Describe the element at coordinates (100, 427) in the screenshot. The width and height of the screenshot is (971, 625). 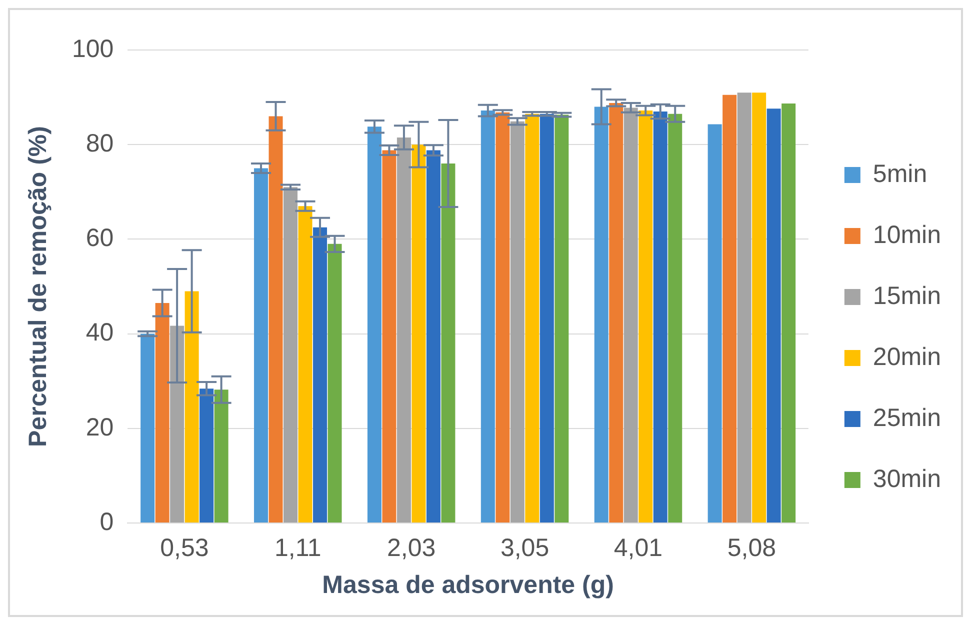
I see `y-tick-label: 20` at that location.